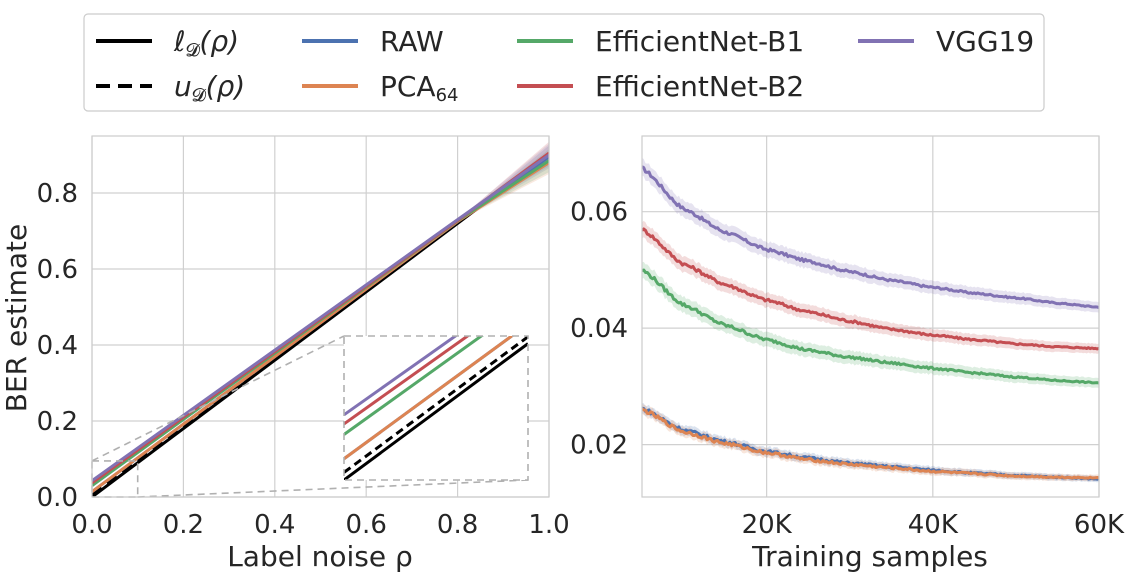 The width and height of the screenshot is (1128, 578). Describe the element at coordinates (599, 213) in the screenshot. I see `right-y-tick-label: 0.06` at that location.